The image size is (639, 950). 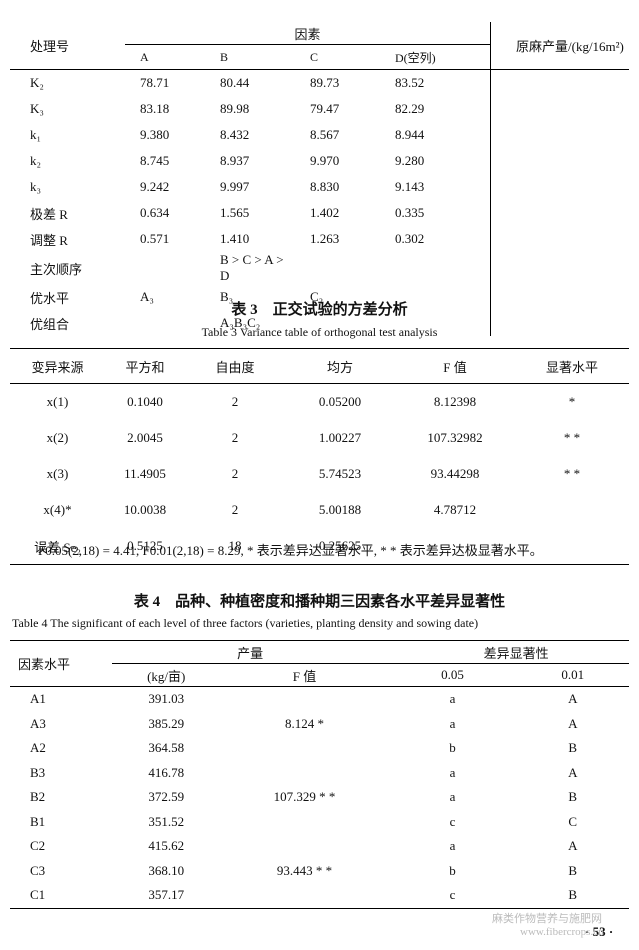 I want to click on table-cell: 4.78712, so click(x=455, y=509).